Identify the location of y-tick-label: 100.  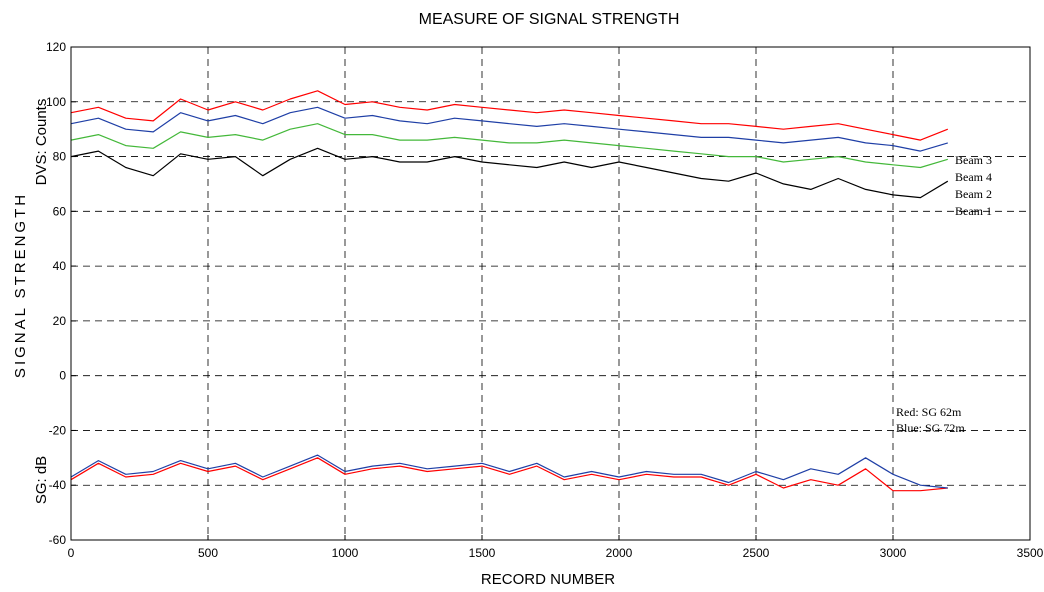
(56, 102).